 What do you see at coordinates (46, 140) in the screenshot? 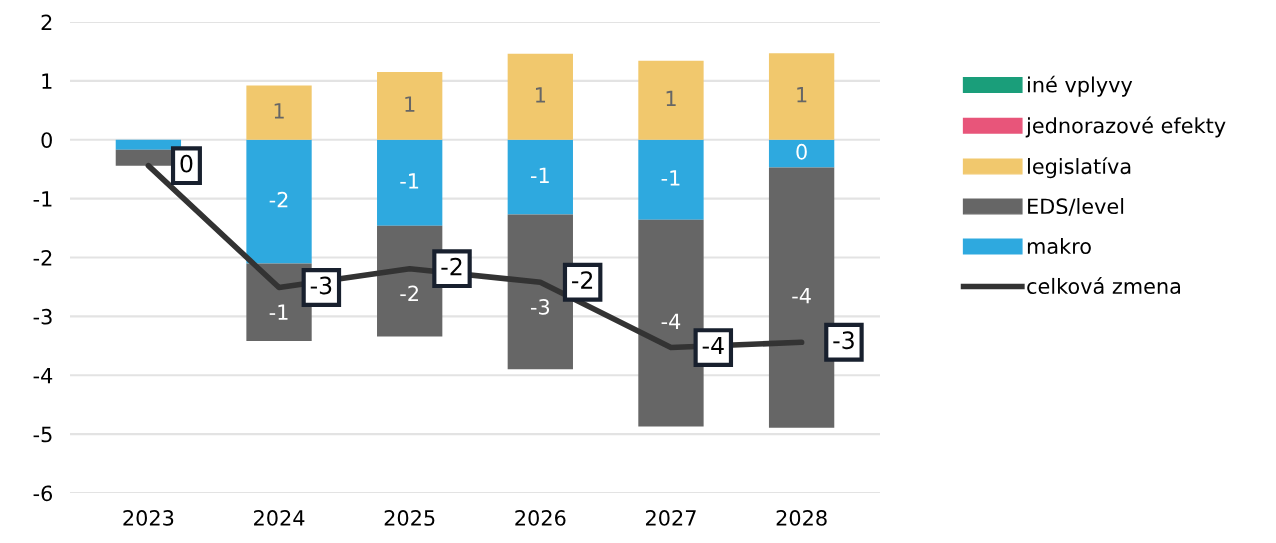
I see `y-tick-label: 0` at bounding box center [46, 140].